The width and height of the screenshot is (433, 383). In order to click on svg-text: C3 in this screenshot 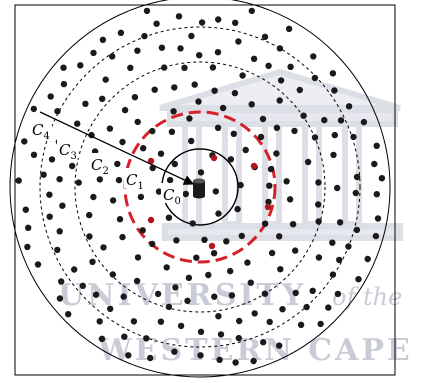, I will do `click(68, 151)`.